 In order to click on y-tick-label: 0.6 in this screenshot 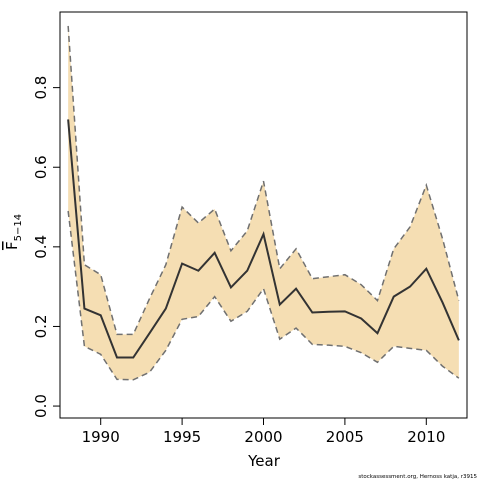, I will do `click(41, 167)`.